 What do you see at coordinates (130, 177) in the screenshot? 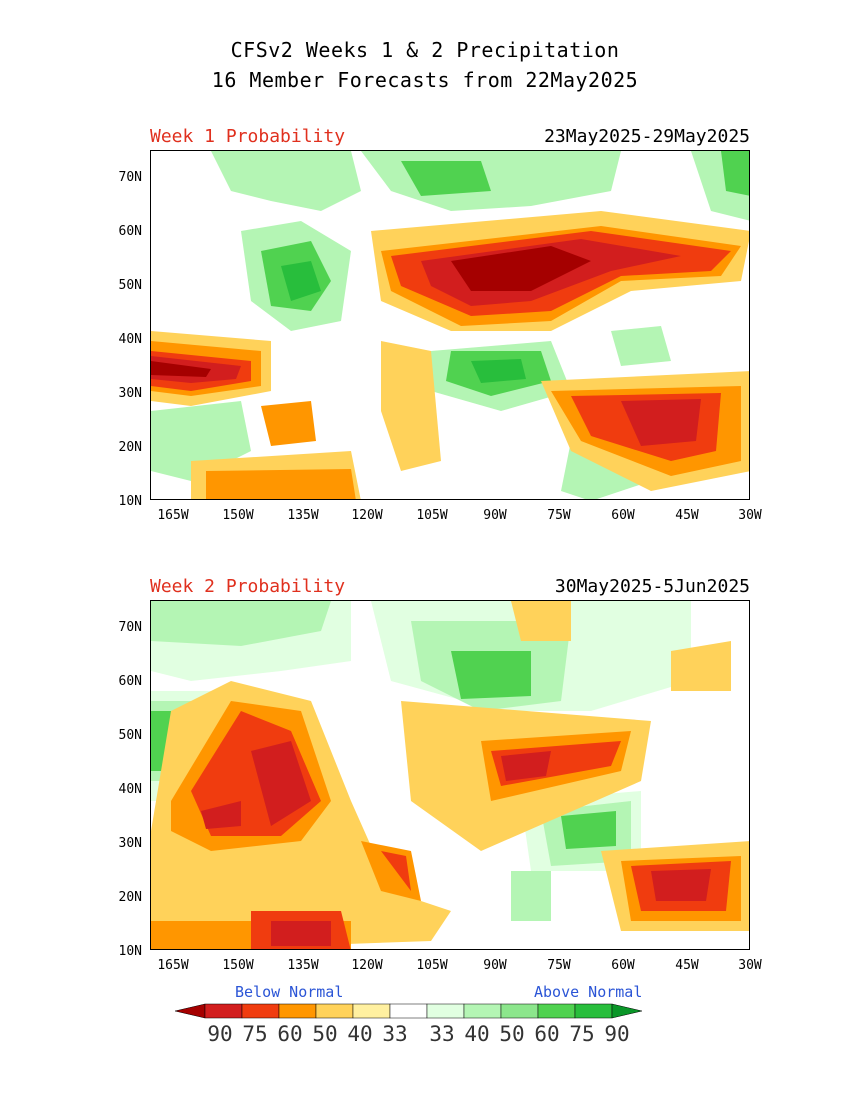
I see `p1-lat-70: 70N` at bounding box center [130, 177].